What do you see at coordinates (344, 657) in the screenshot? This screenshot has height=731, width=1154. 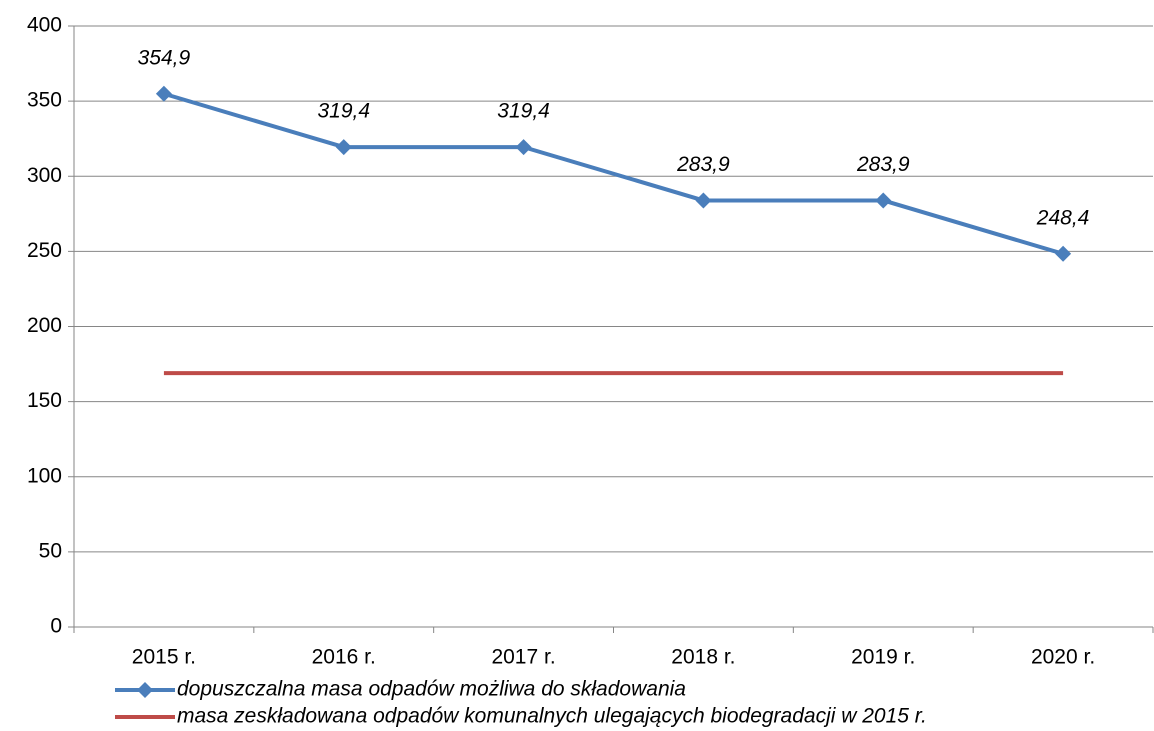 I see `x-tick-label: 2016 r.` at bounding box center [344, 657].